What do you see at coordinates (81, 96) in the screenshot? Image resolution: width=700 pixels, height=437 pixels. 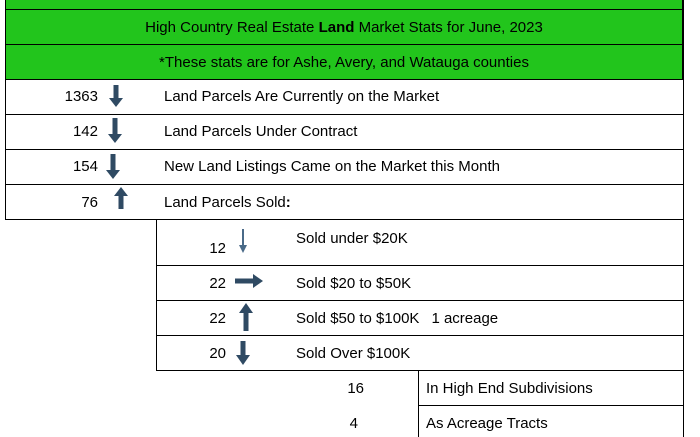 I see `stat-value: 1363` at bounding box center [81, 96].